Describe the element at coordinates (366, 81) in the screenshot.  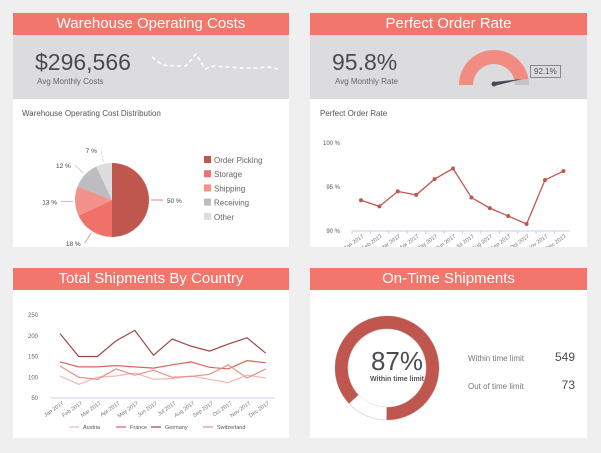
I see `kpi-label: Avg Monthly Rate` at that location.